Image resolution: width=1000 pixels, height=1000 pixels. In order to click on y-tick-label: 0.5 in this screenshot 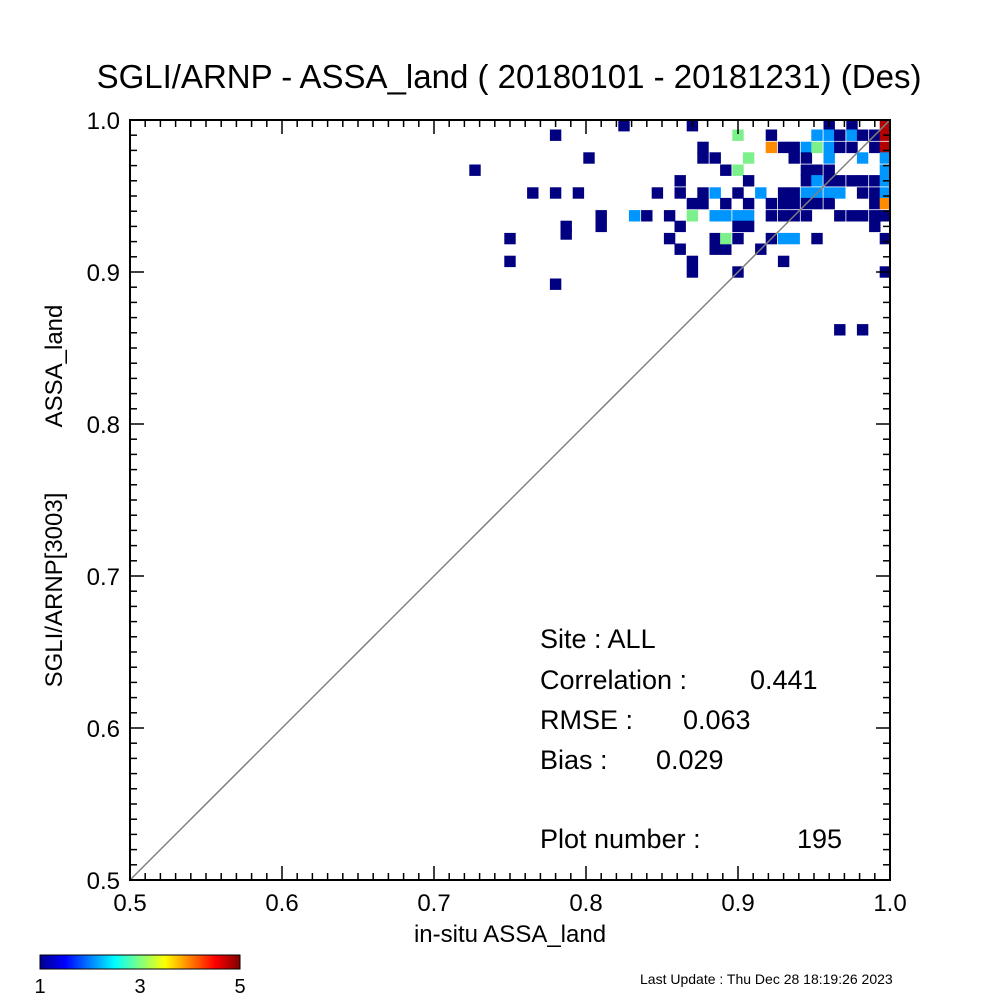, I will do `click(103, 881)`.